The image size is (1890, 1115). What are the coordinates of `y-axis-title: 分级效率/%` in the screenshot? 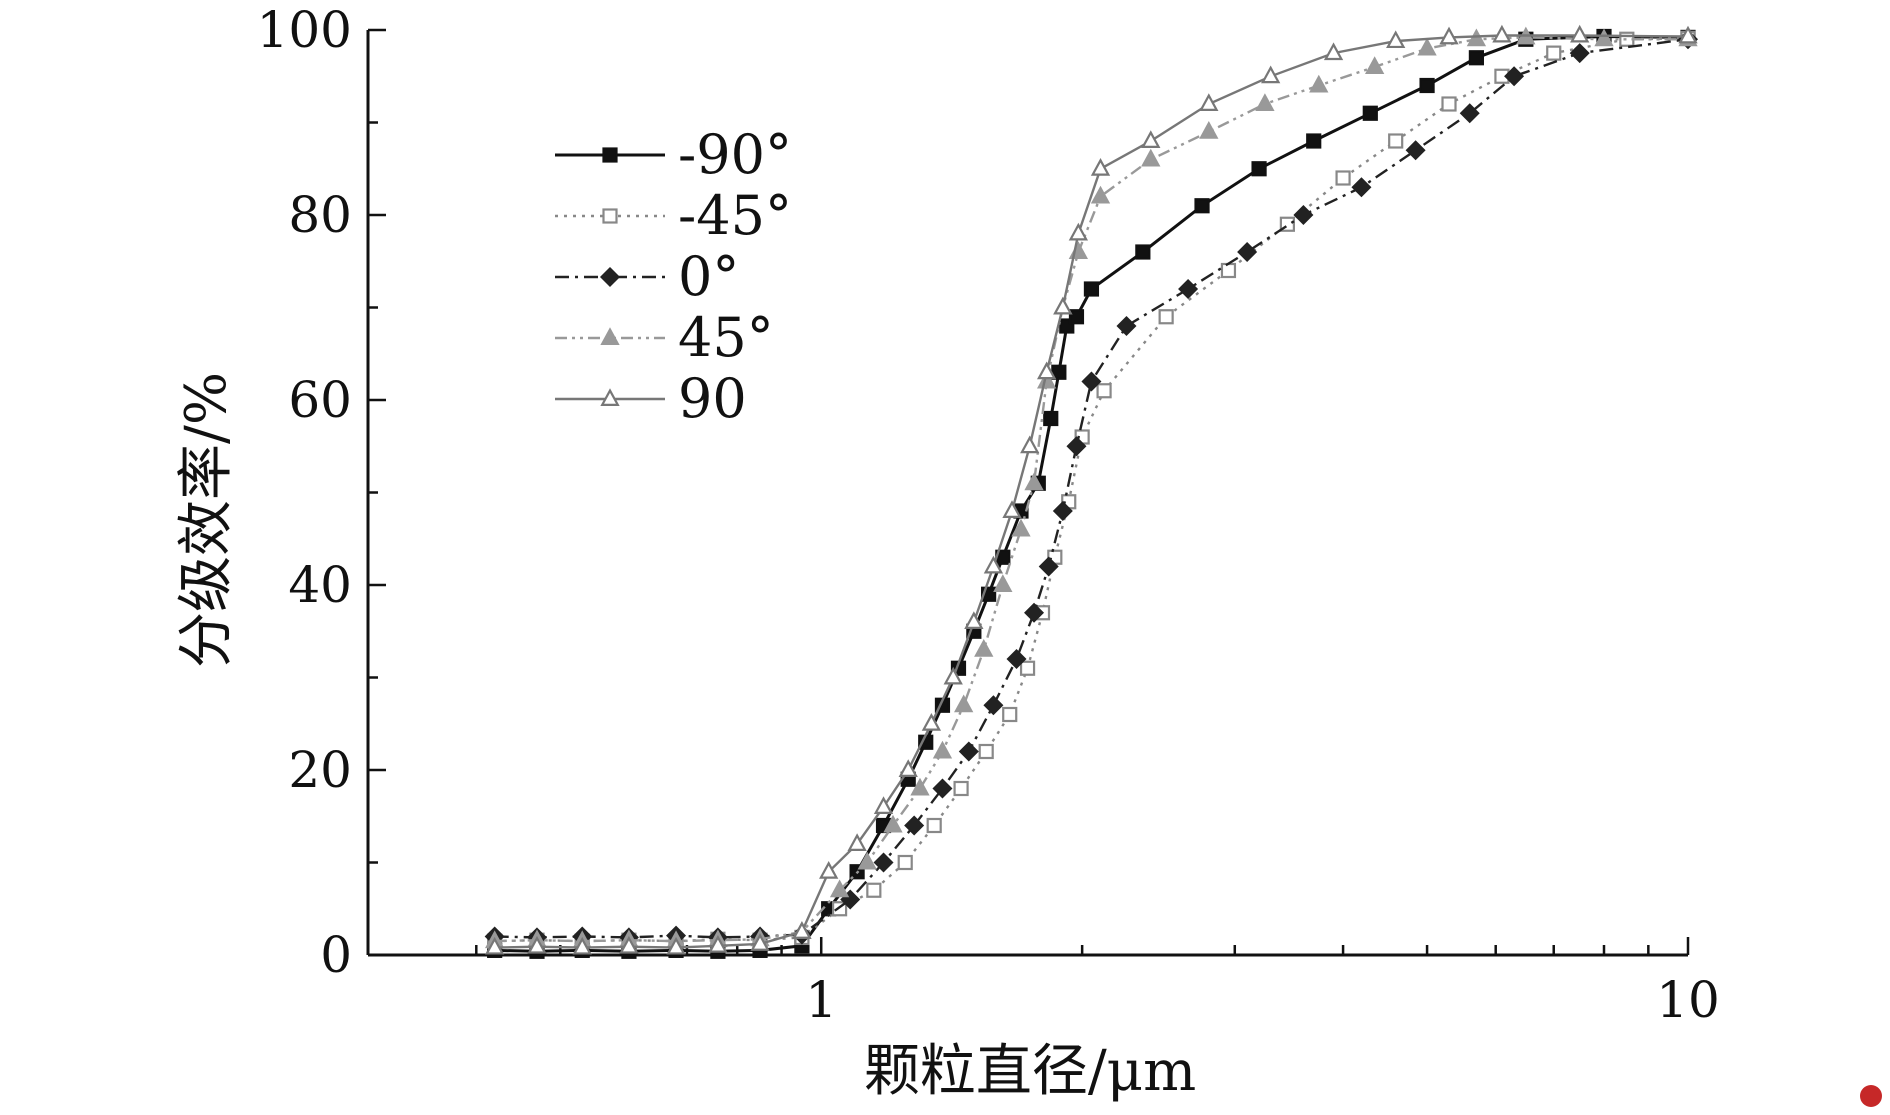 It's located at (206, 520).